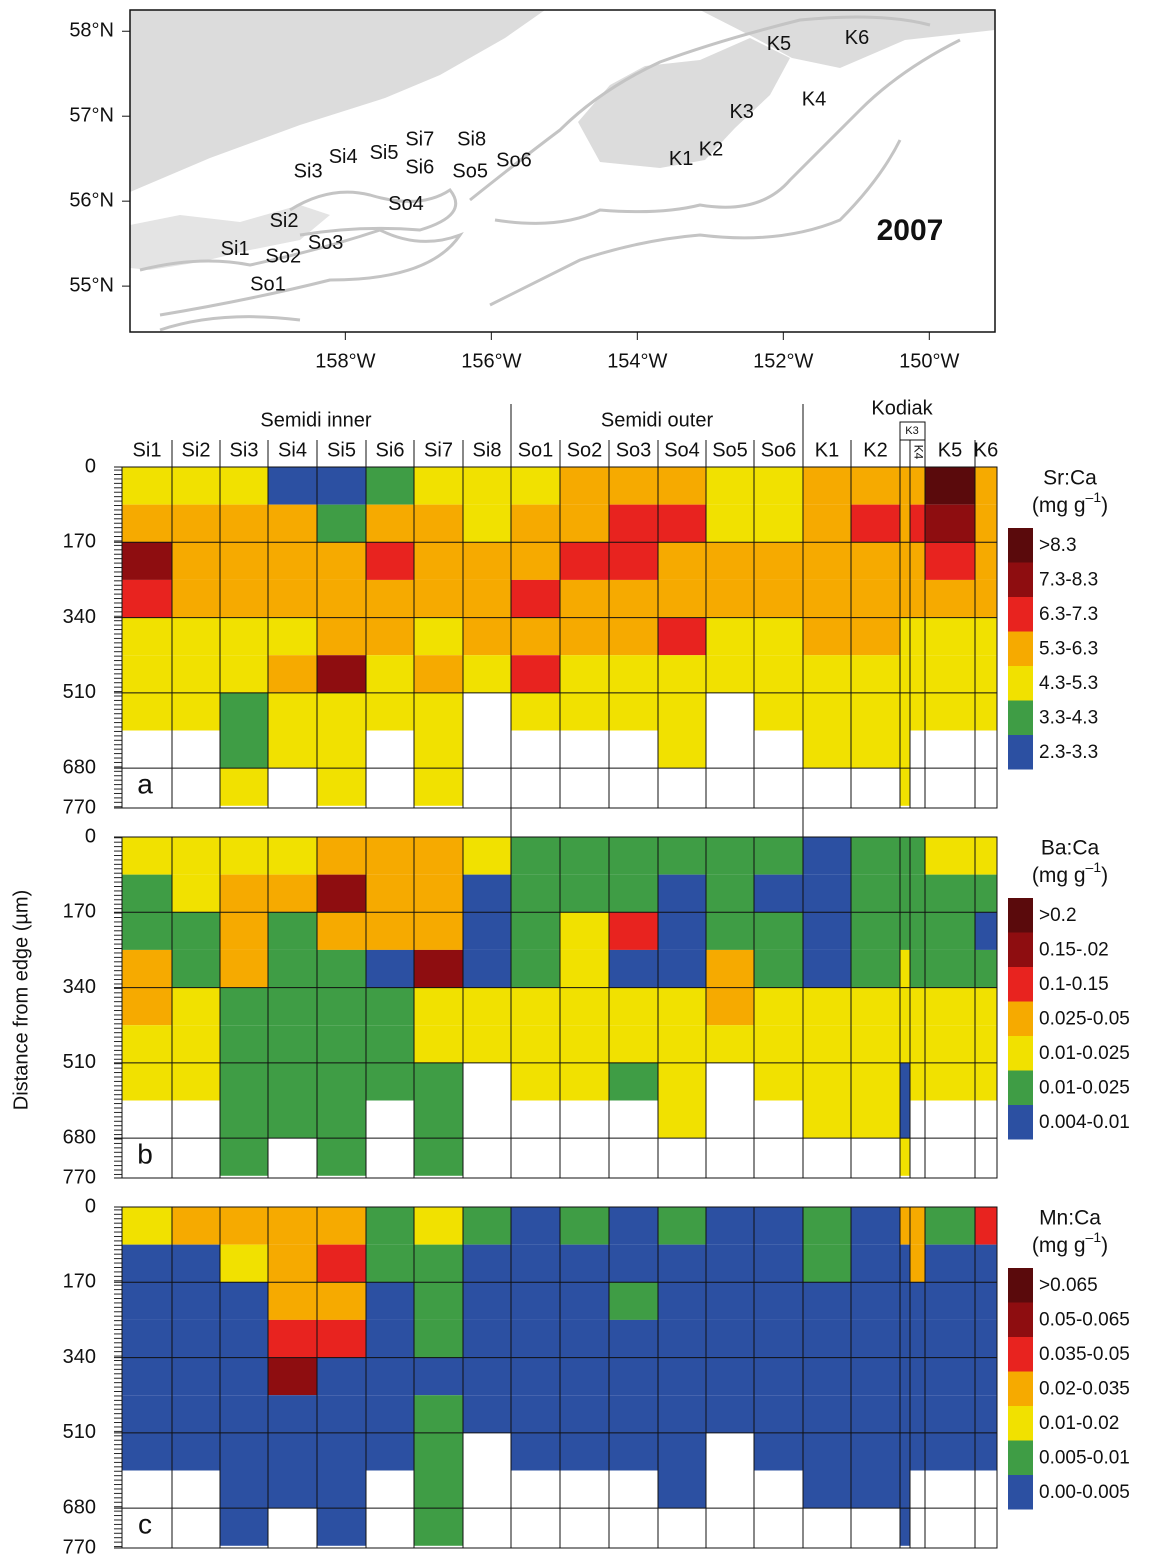 The height and width of the screenshot is (1561, 1158). I want to click on group-label: Semidi inner, so click(316, 420).